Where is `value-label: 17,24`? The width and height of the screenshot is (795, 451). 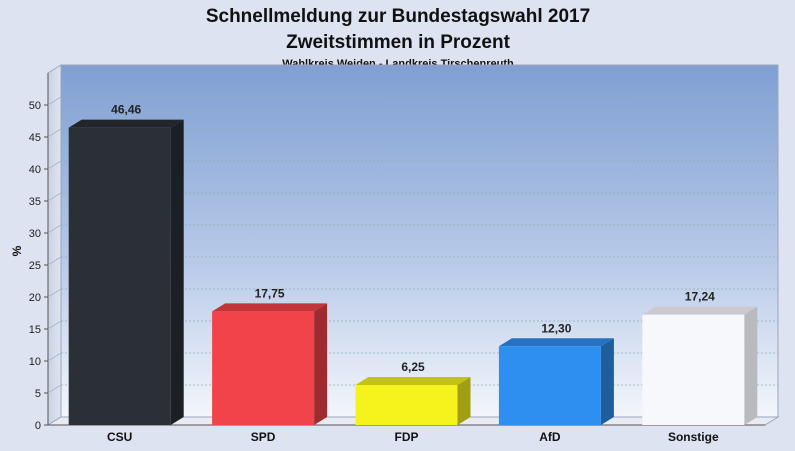 value-label: 17,24 is located at coordinates (700, 297).